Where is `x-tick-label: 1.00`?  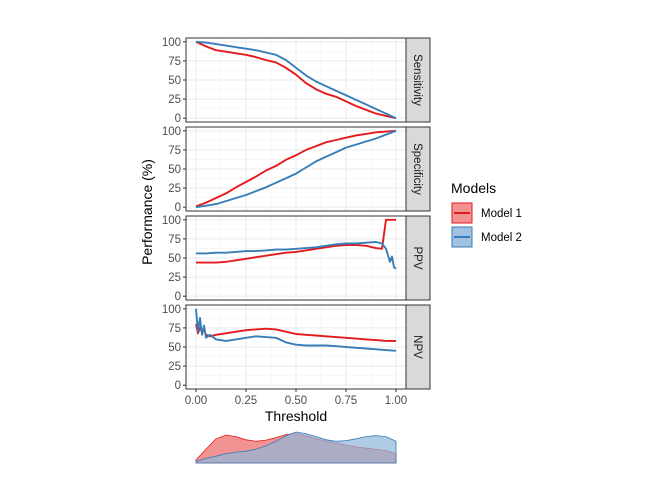
x-tick-label: 1.00 is located at coordinates (396, 401).